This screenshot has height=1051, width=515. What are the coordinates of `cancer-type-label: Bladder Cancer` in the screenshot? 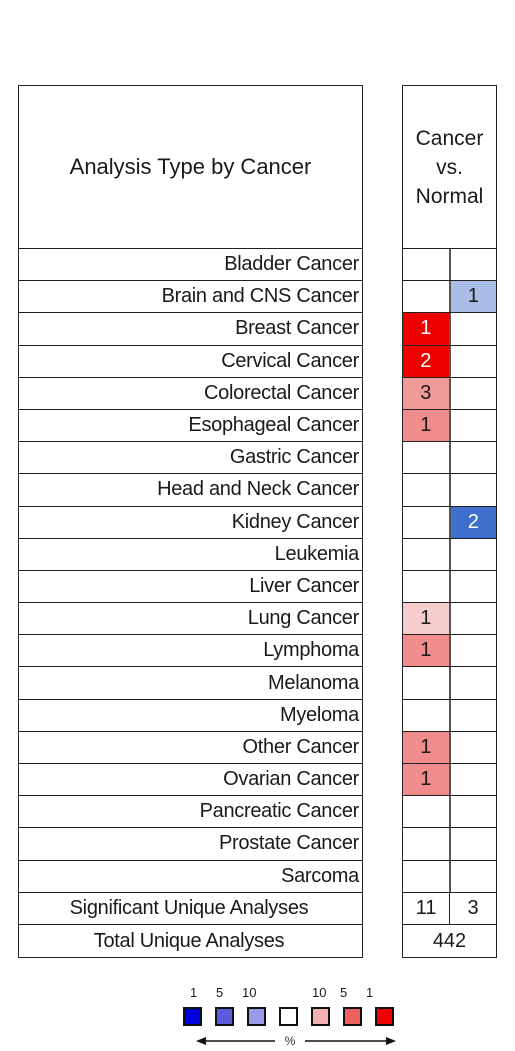 It's located at (190, 265).